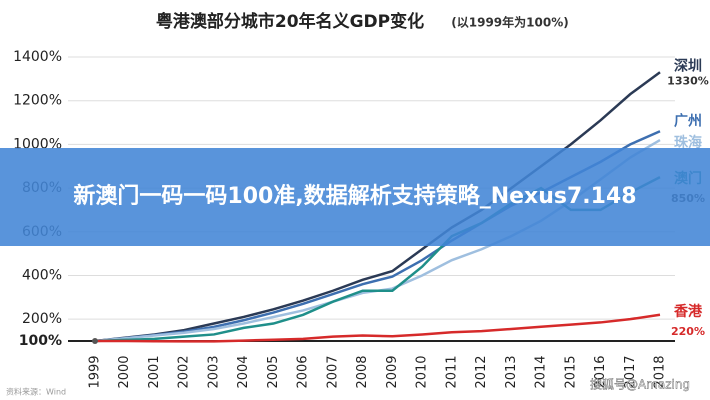 The width and height of the screenshot is (710, 400). I want to click on x-tick-label: 2002, so click(184, 371).